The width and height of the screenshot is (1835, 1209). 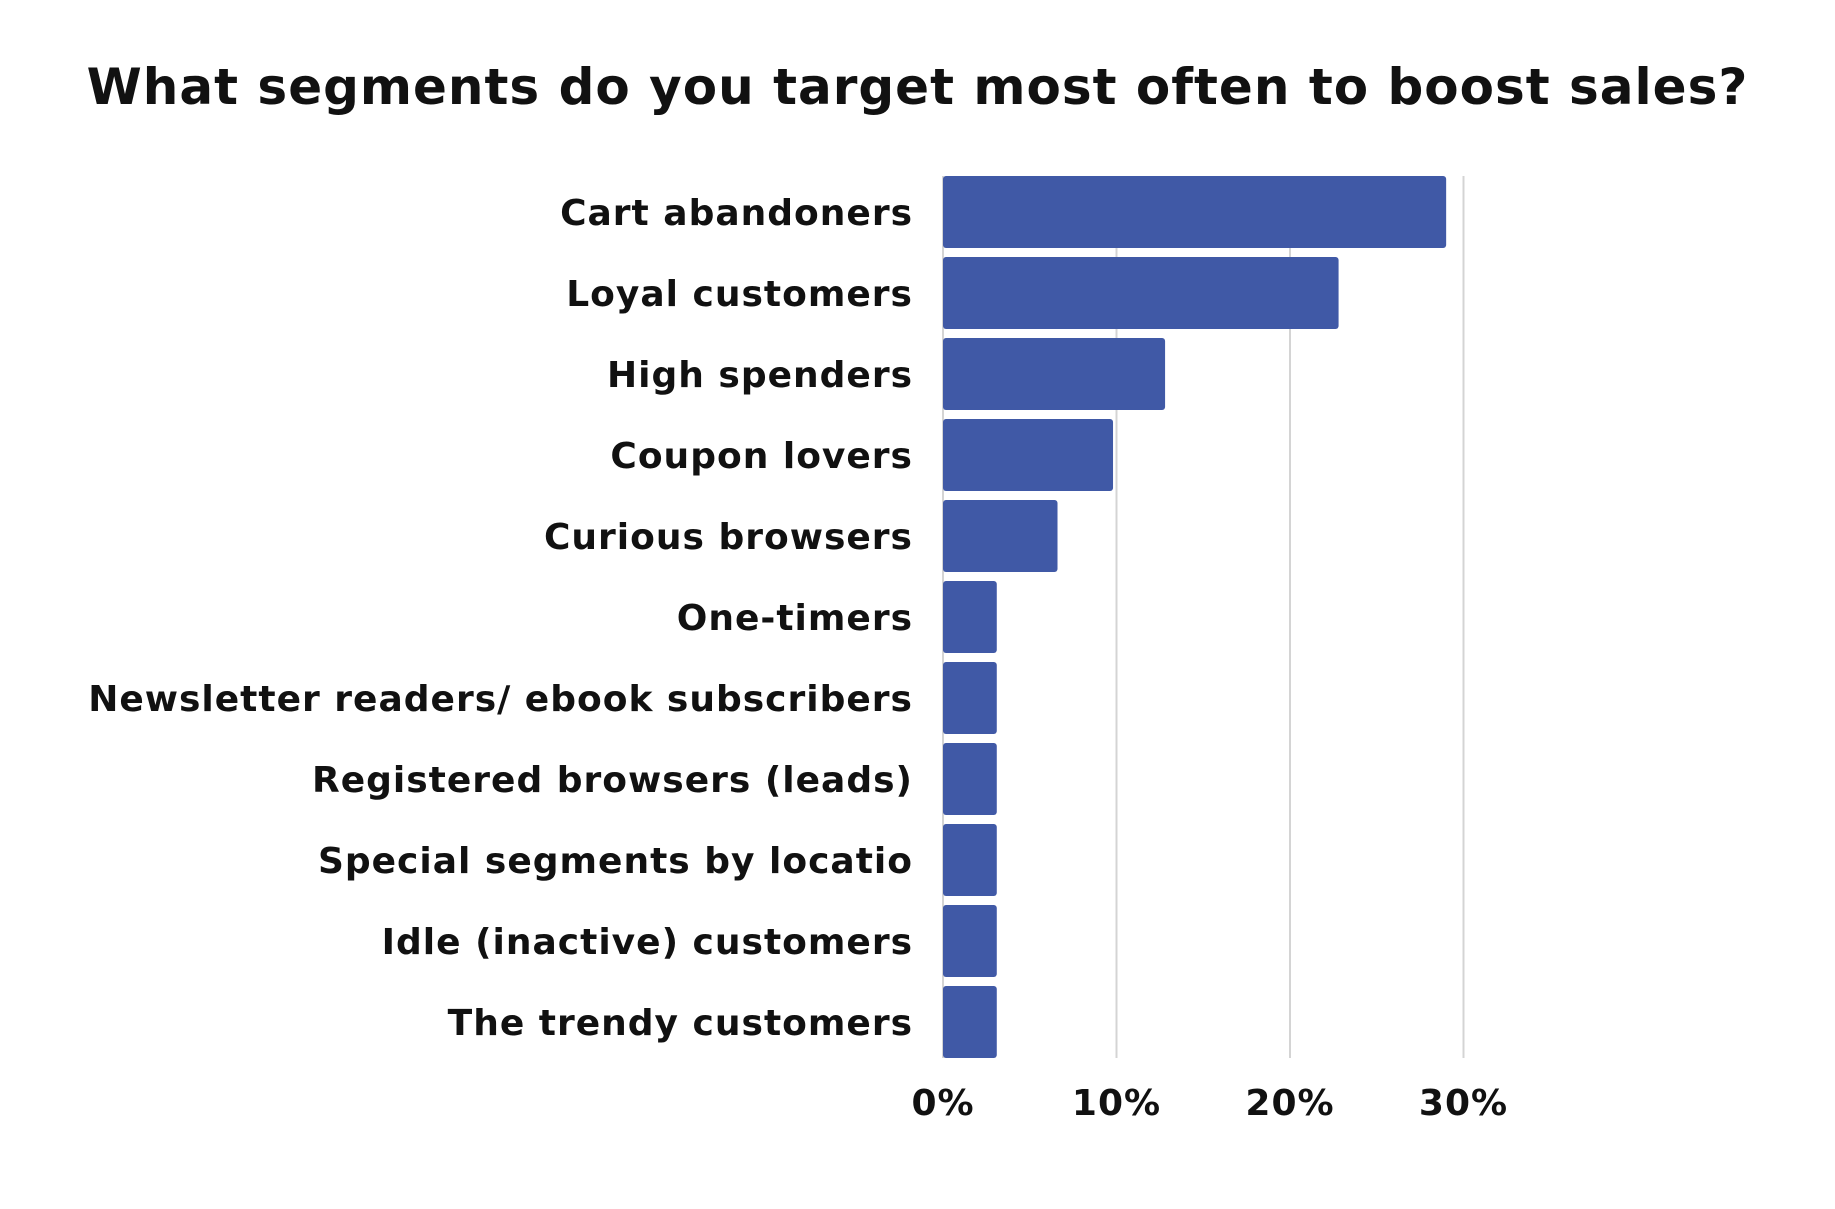 I want to click on category-label: One-timers, so click(x=795, y=618).